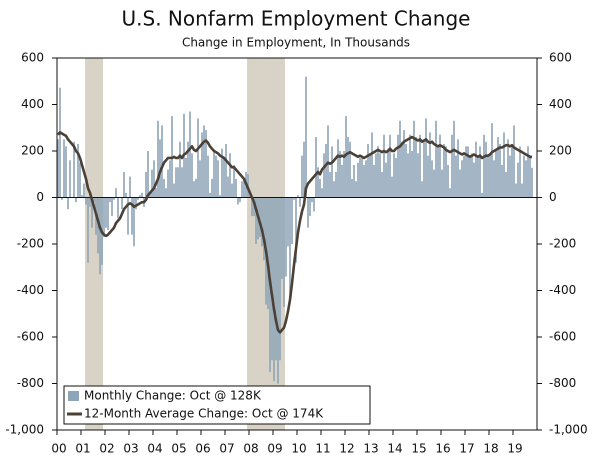 The image size is (600, 456). I want to click on legend-label: 12-Month Average Change: Oct @ 174K, so click(204, 414).